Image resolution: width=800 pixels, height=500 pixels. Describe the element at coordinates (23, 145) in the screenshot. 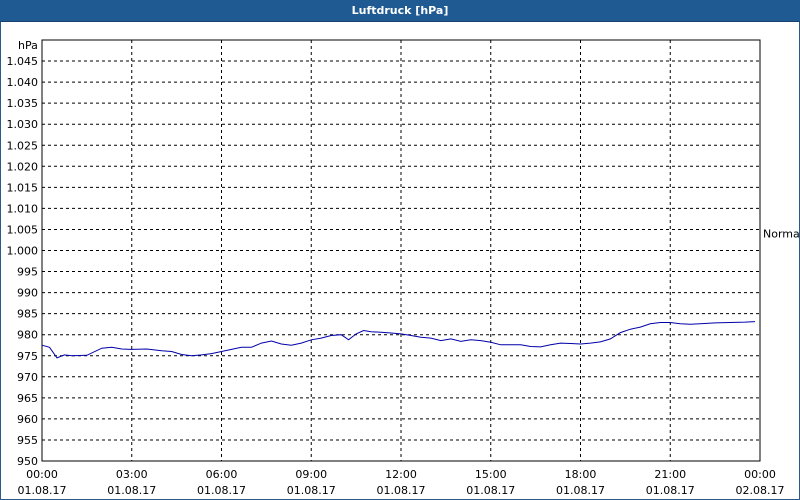

I see `y-tick-label: 1.025` at that location.